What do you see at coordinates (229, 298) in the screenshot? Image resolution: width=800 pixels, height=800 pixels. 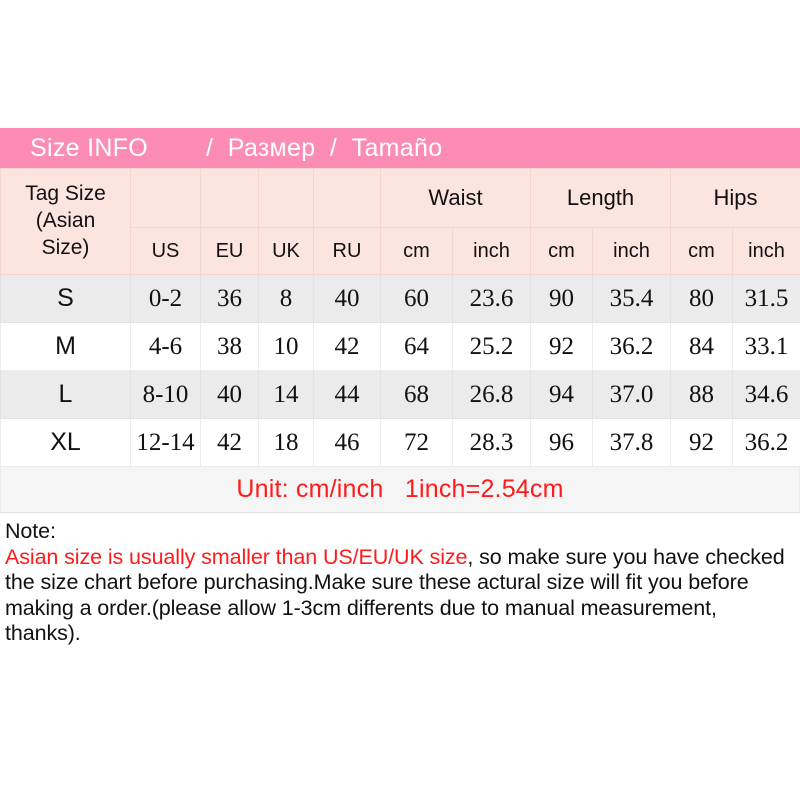 I see `cell-eu: 36` at bounding box center [229, 298].